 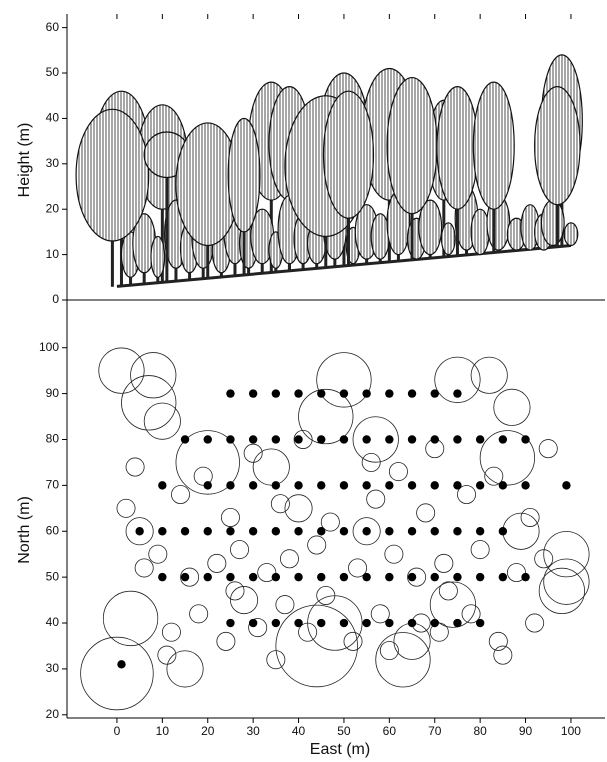 I want to click on y-tick-label: 0, so click(x=55, y=299).